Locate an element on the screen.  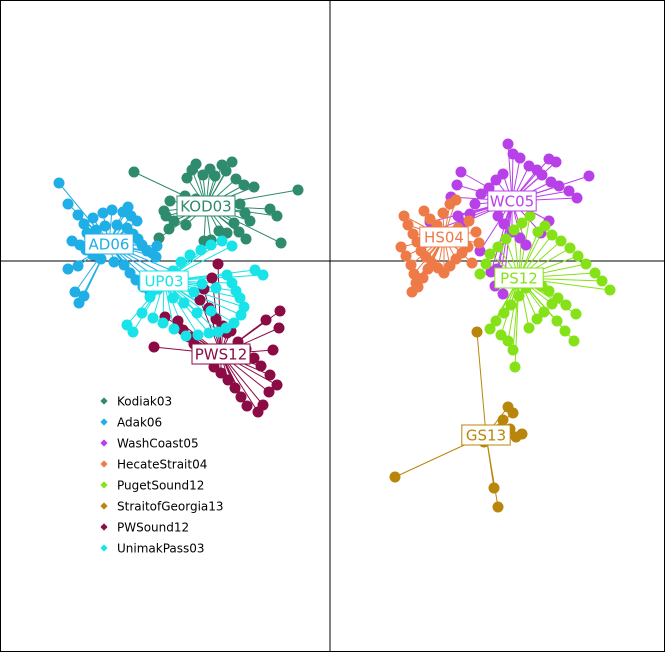
legend-marker-hecatestrait04 is located at coordinates (104, 464).